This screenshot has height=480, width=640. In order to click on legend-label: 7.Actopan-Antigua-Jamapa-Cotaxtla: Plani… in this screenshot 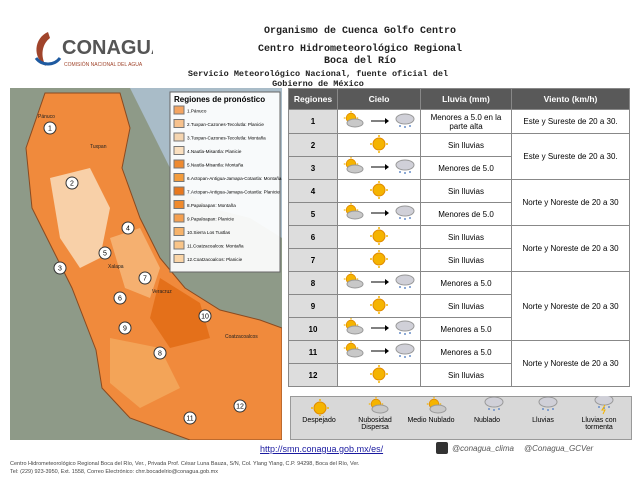, I will do `click(233, 192)`.